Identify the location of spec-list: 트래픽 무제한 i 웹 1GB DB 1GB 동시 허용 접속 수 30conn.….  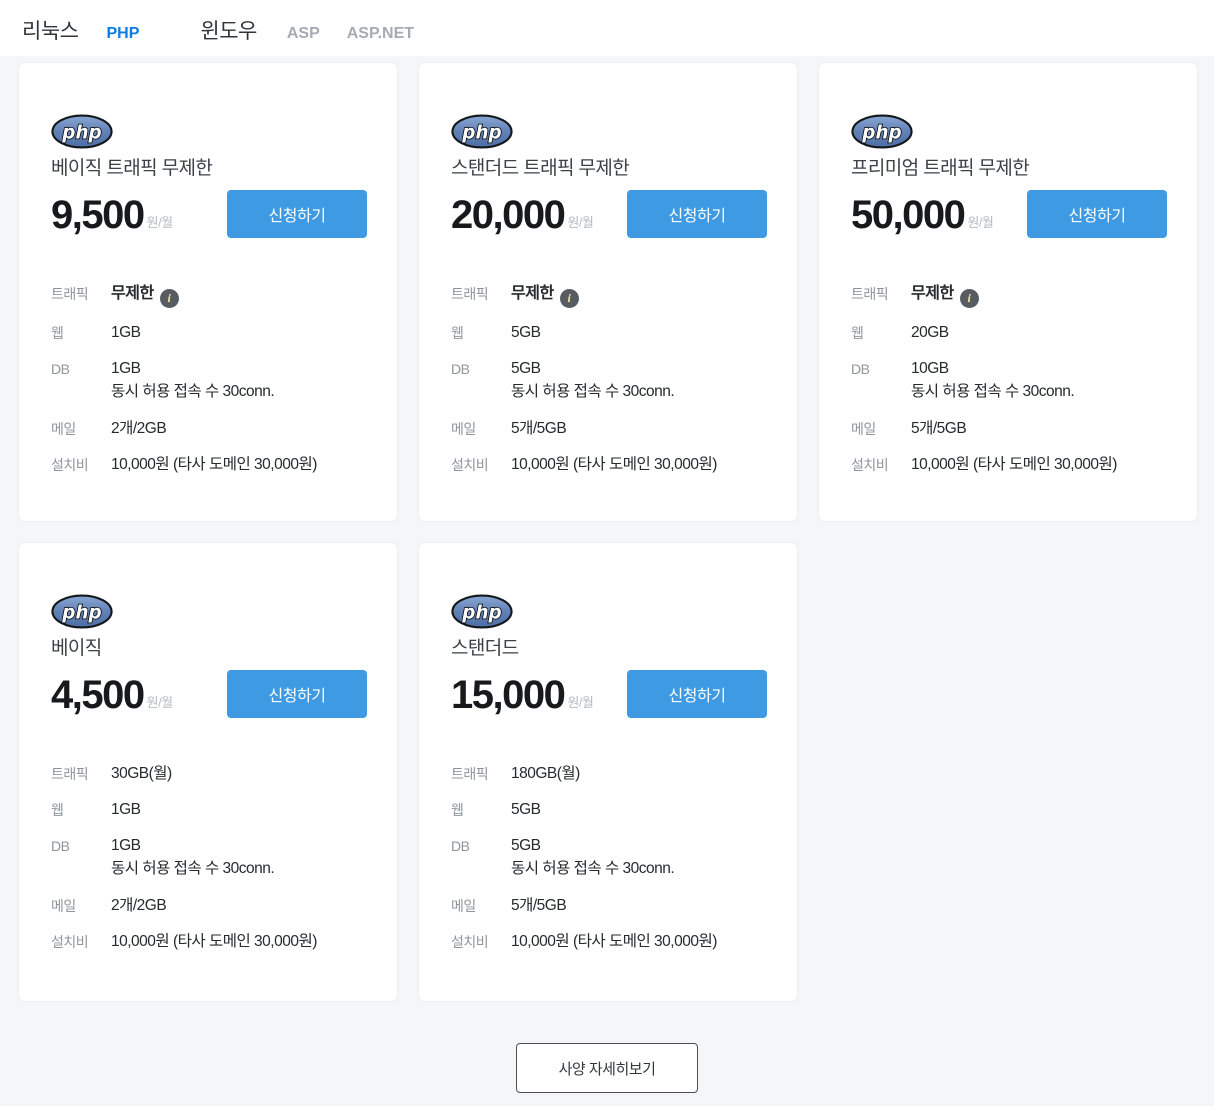
(209, 379).